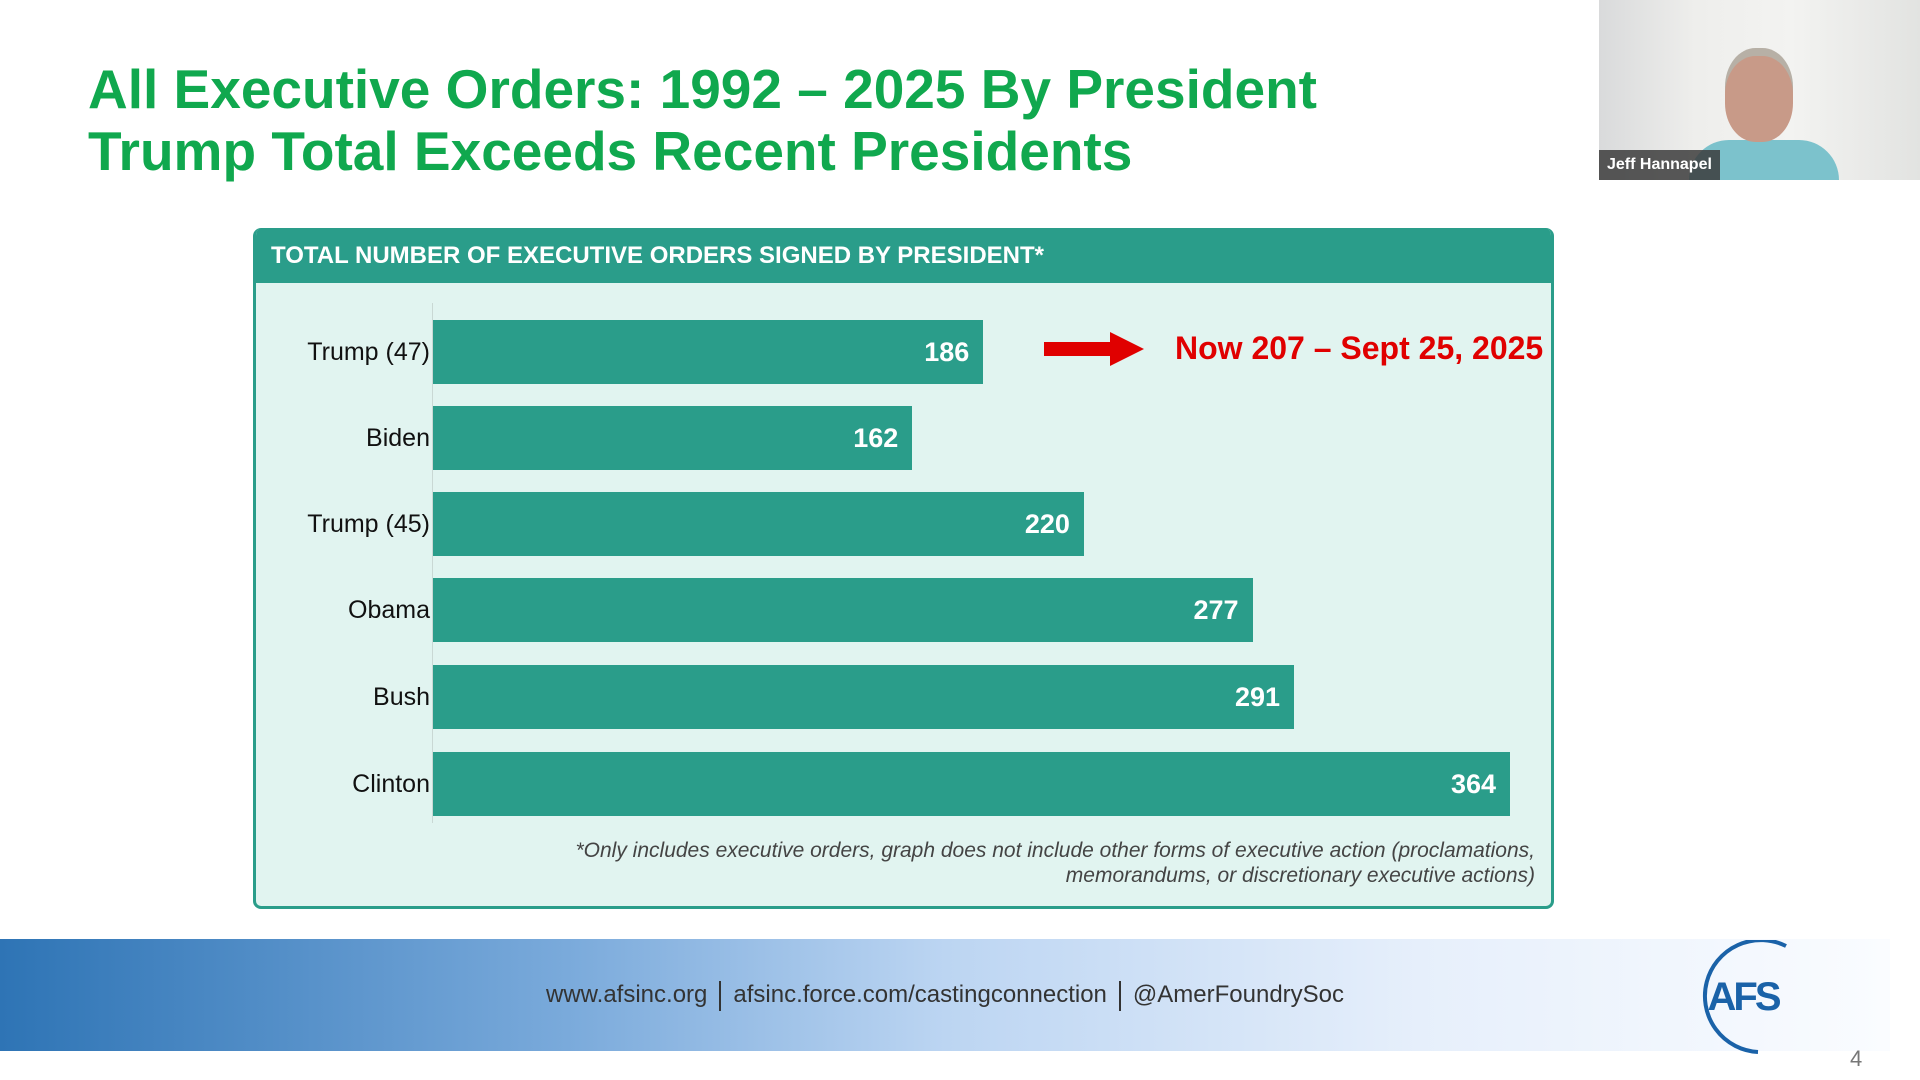 The height and width of the screenshot is (1080, 1920). I want to click on svg-text: AFS, so click(1744, 997).